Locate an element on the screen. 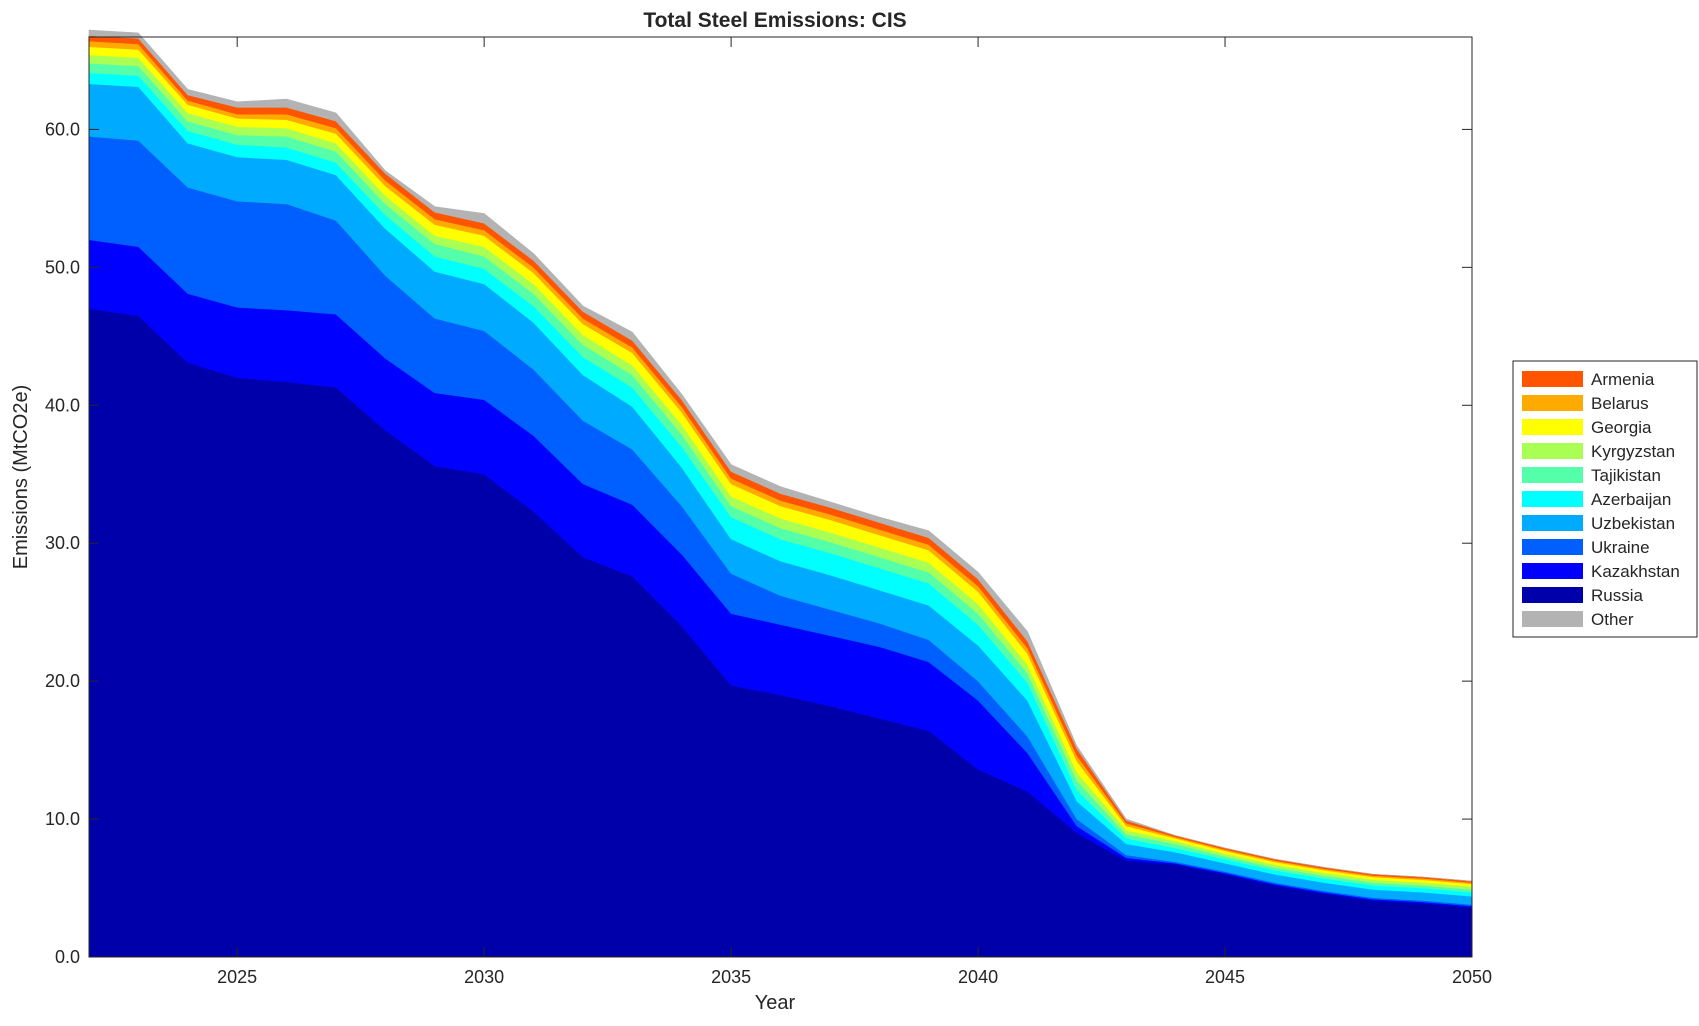 The image size is (1699, 1026). legend-label-armenia: Armenia is located at coordinates (1623, 379).